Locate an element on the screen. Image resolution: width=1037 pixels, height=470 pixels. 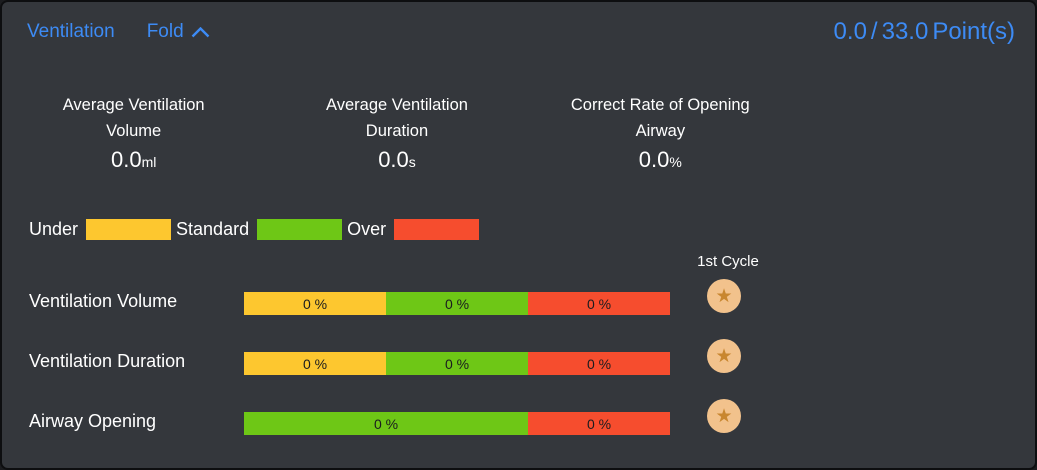
stat-unit: s is located at coordinates (412, 162).